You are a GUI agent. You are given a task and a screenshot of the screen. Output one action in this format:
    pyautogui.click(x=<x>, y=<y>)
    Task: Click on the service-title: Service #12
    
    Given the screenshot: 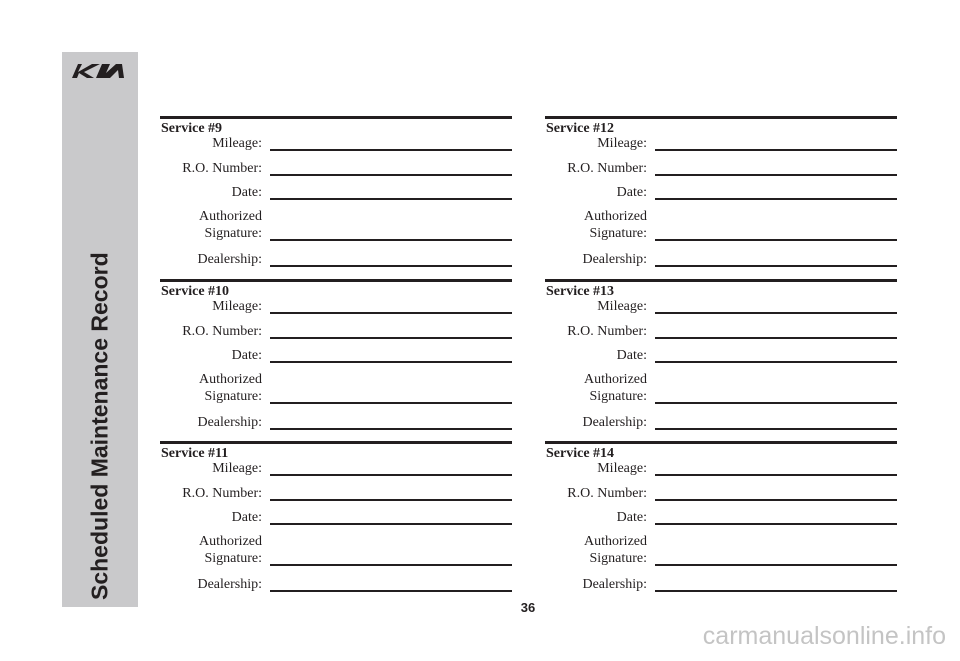 What is the action you would take?
    pyautogui.click(x=580, y=128)
    